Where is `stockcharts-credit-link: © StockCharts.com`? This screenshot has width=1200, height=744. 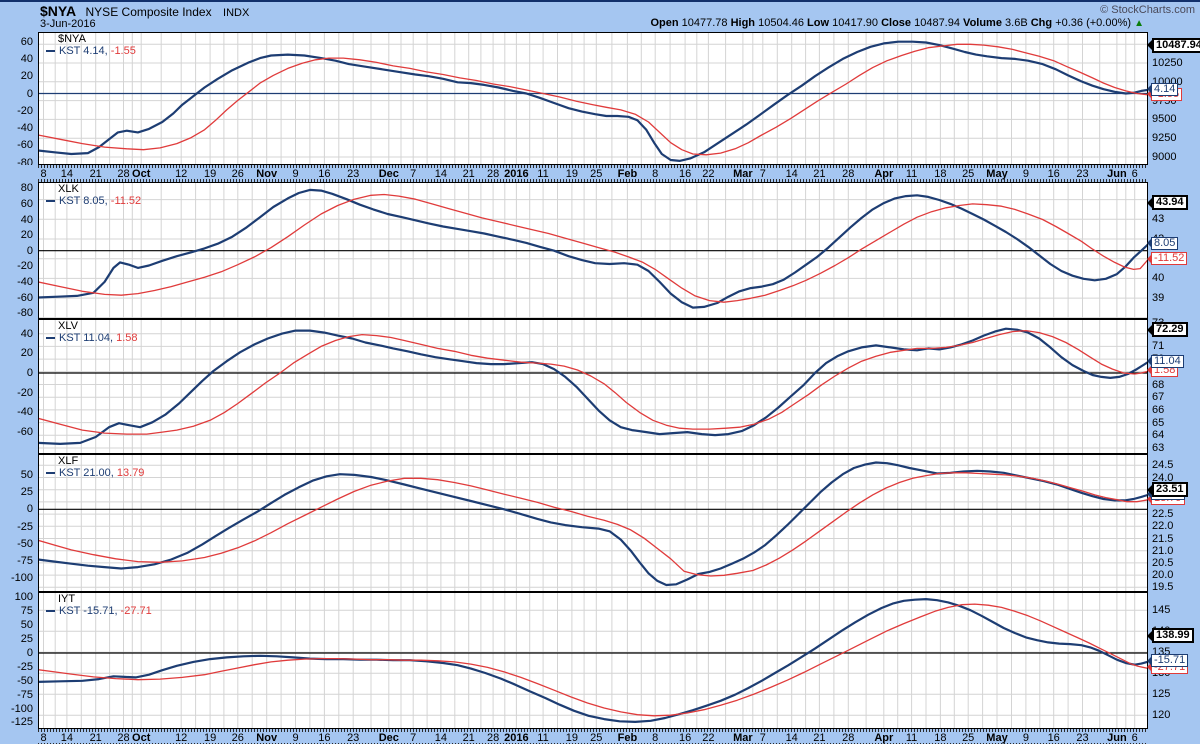
stockcharts-credit-link: © StockCharts.com is located at coordinates (1147, 10).